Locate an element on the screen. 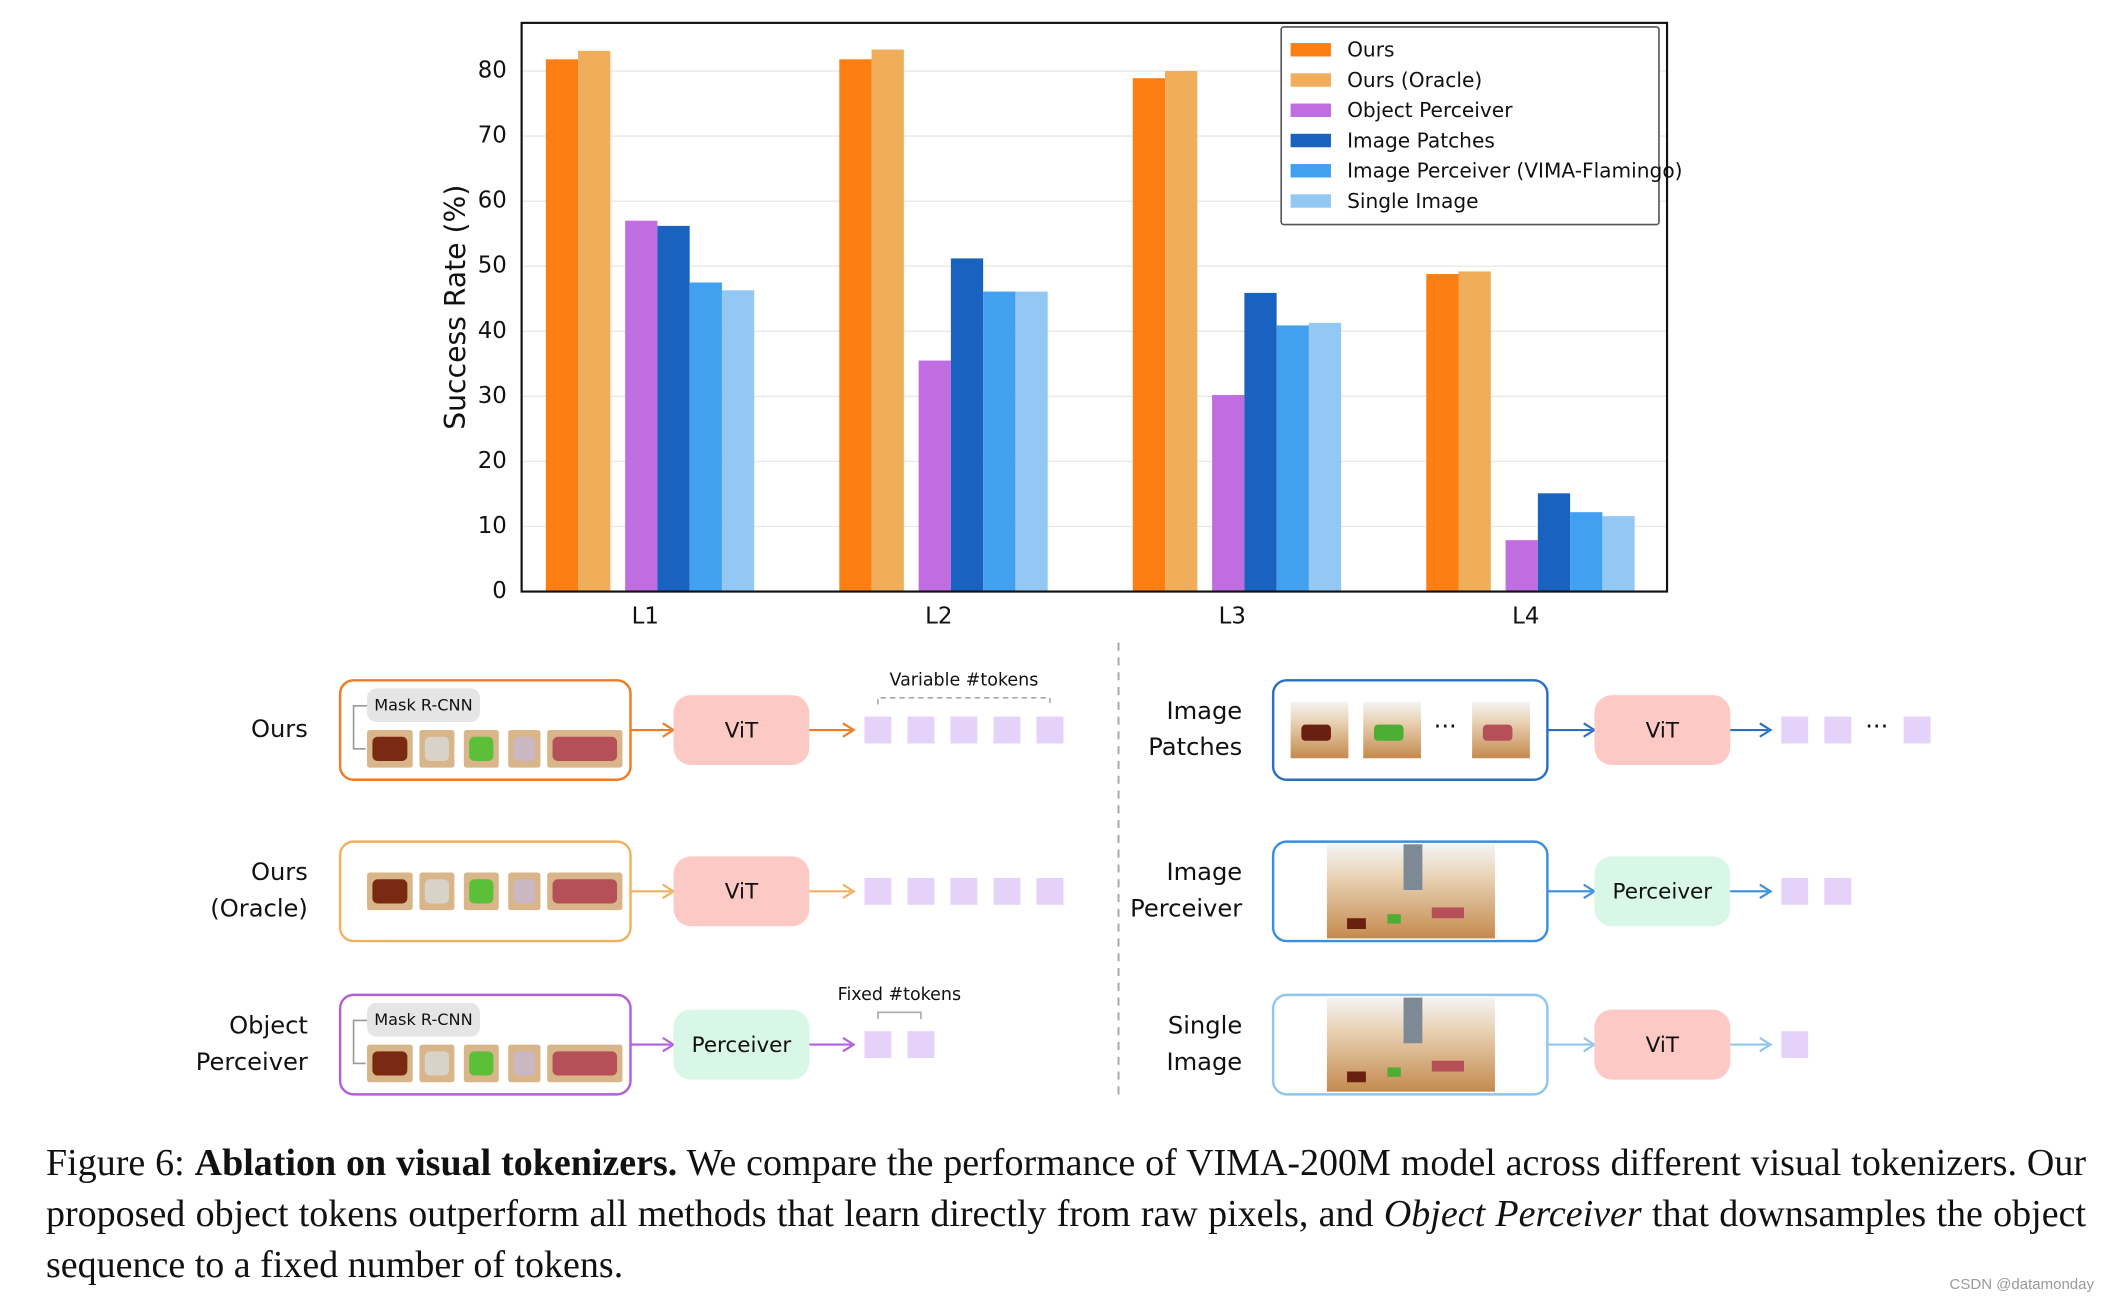 This screenshot has width=2108, height=1301. row-label: Perceiver is located at coordinates (1186, 908).